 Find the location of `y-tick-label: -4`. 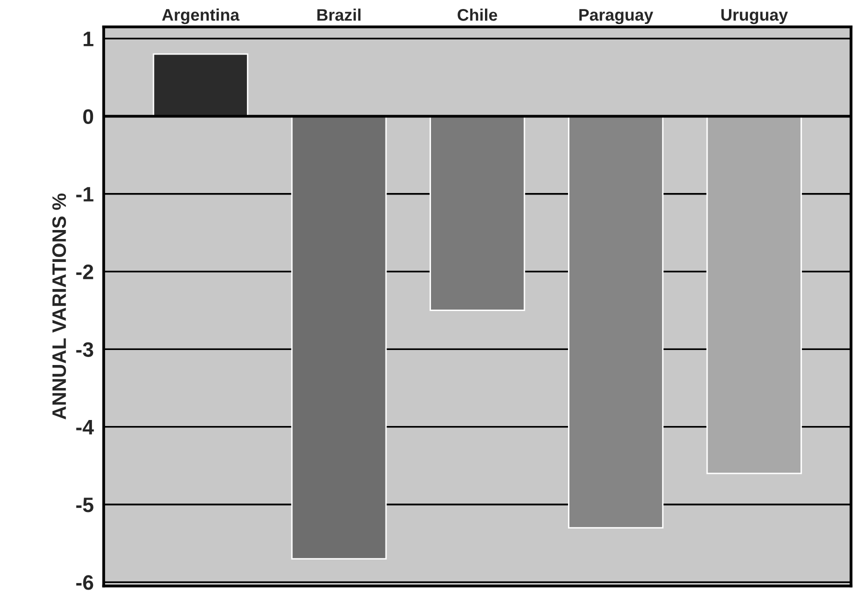

y-tick-label: -4 is located at coordinates (85, 427).